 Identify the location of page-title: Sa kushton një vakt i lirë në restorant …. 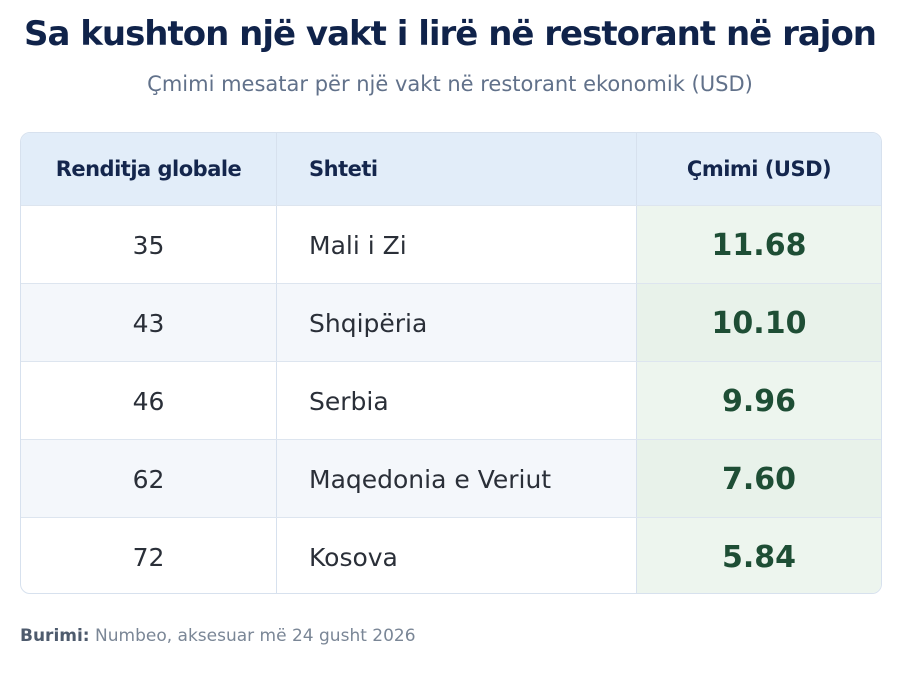
(450, 34).